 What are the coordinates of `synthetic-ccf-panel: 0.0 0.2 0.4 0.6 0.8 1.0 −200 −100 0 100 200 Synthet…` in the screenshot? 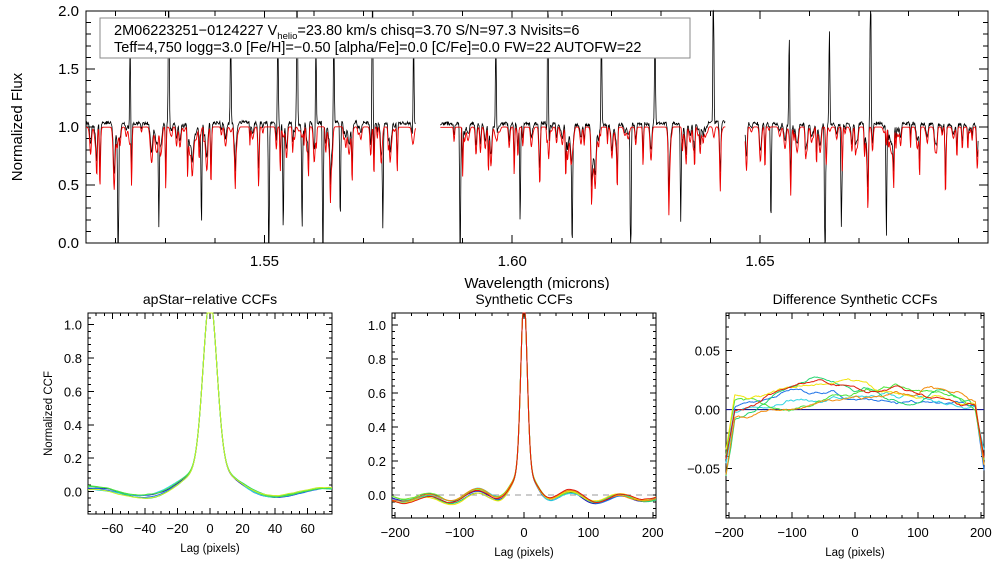 It's located at (516, 425).